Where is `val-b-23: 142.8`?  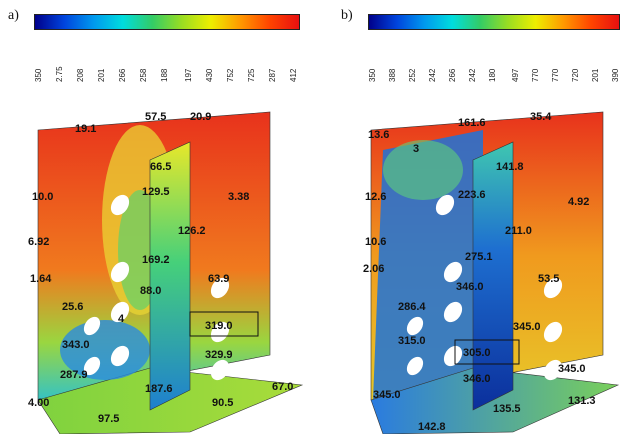
val-b-23: 142.8 is located at coordinates (432, 427).